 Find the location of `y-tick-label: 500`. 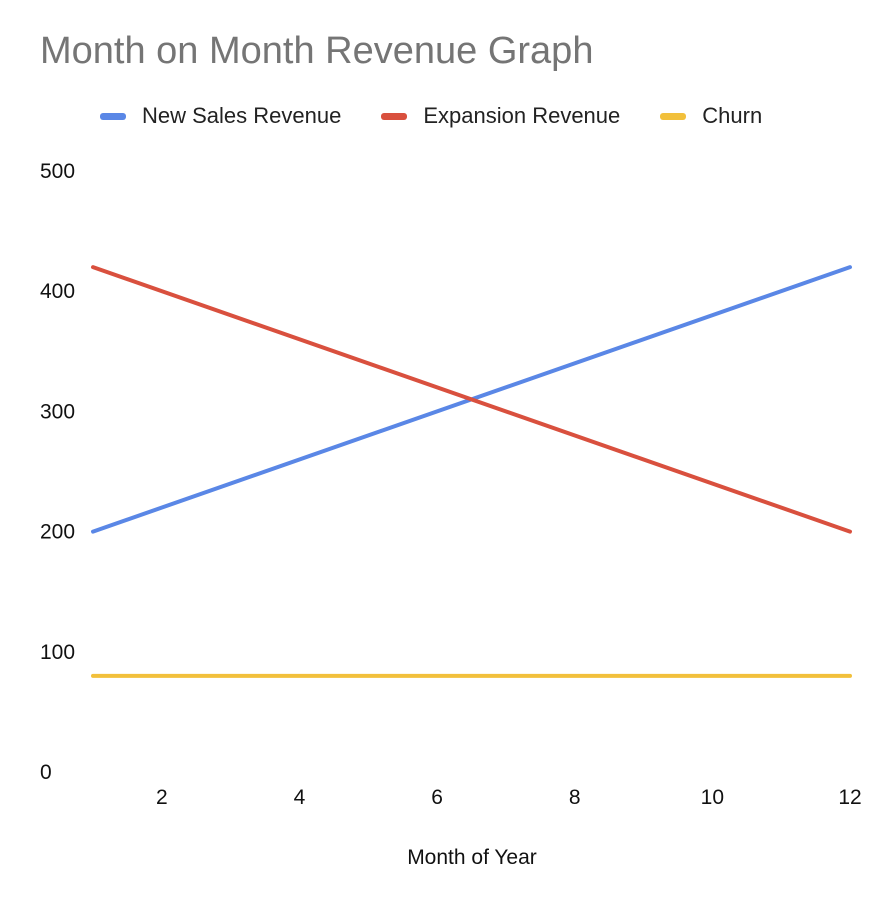

y-tick-label: 500 is located at coordinates (57, 171).